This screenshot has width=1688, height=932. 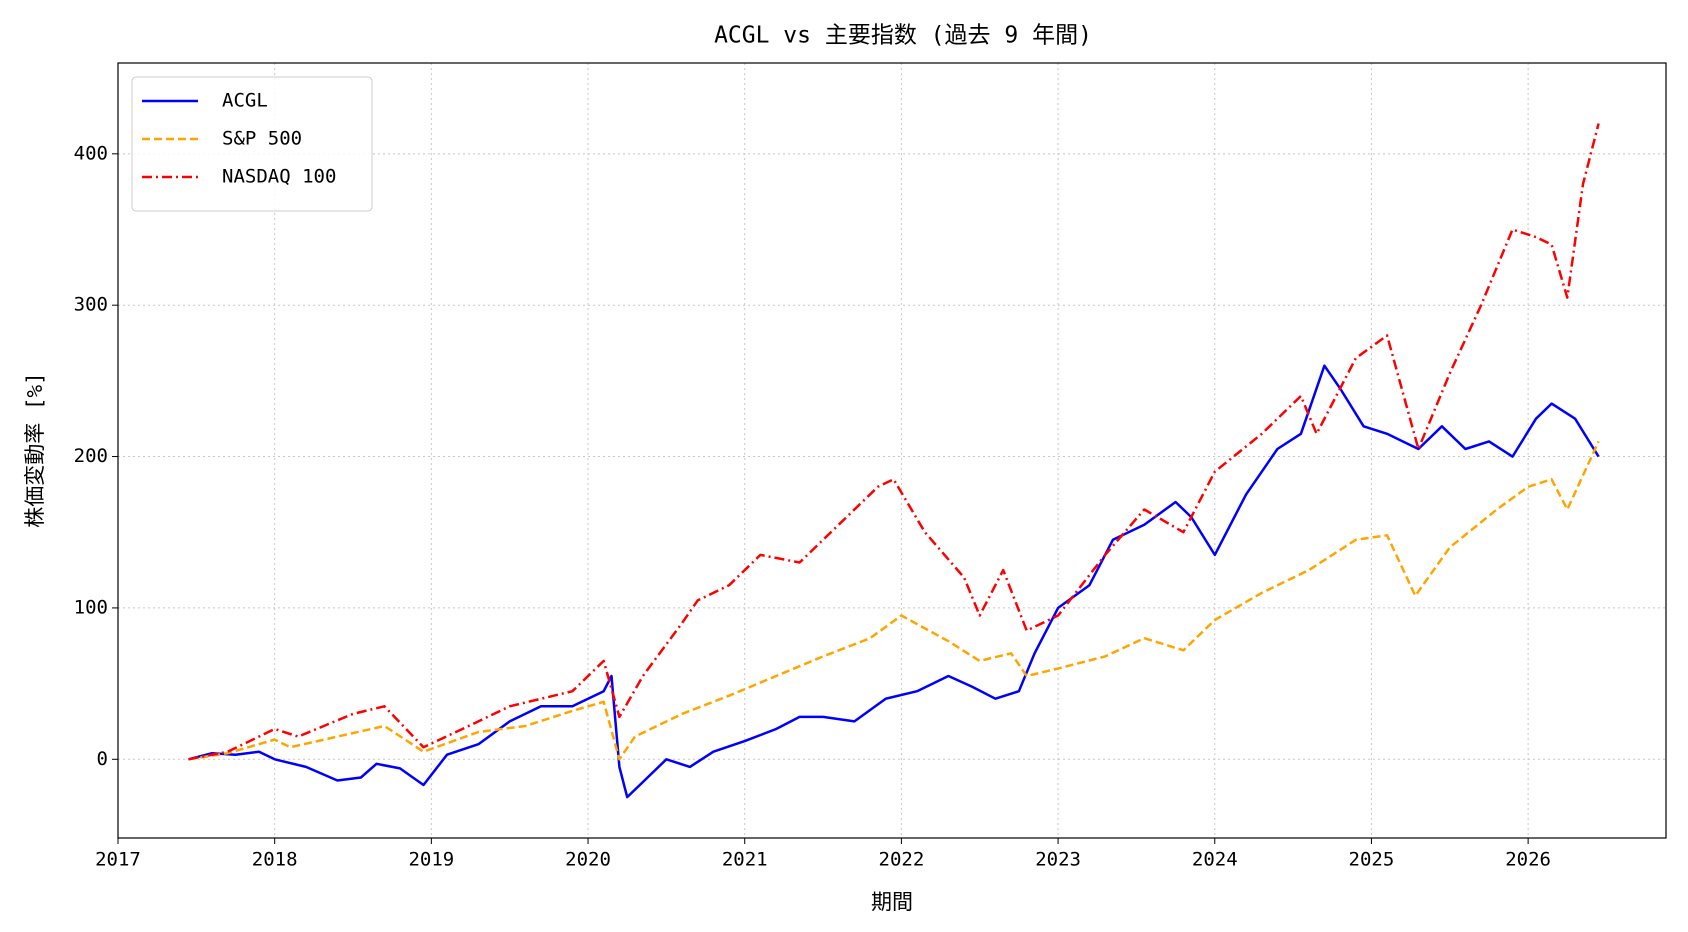 What do you see at coordinates (91, 153) in the screenshot?
I see `y-tick-label: 400` at bounding box center [91, 153].